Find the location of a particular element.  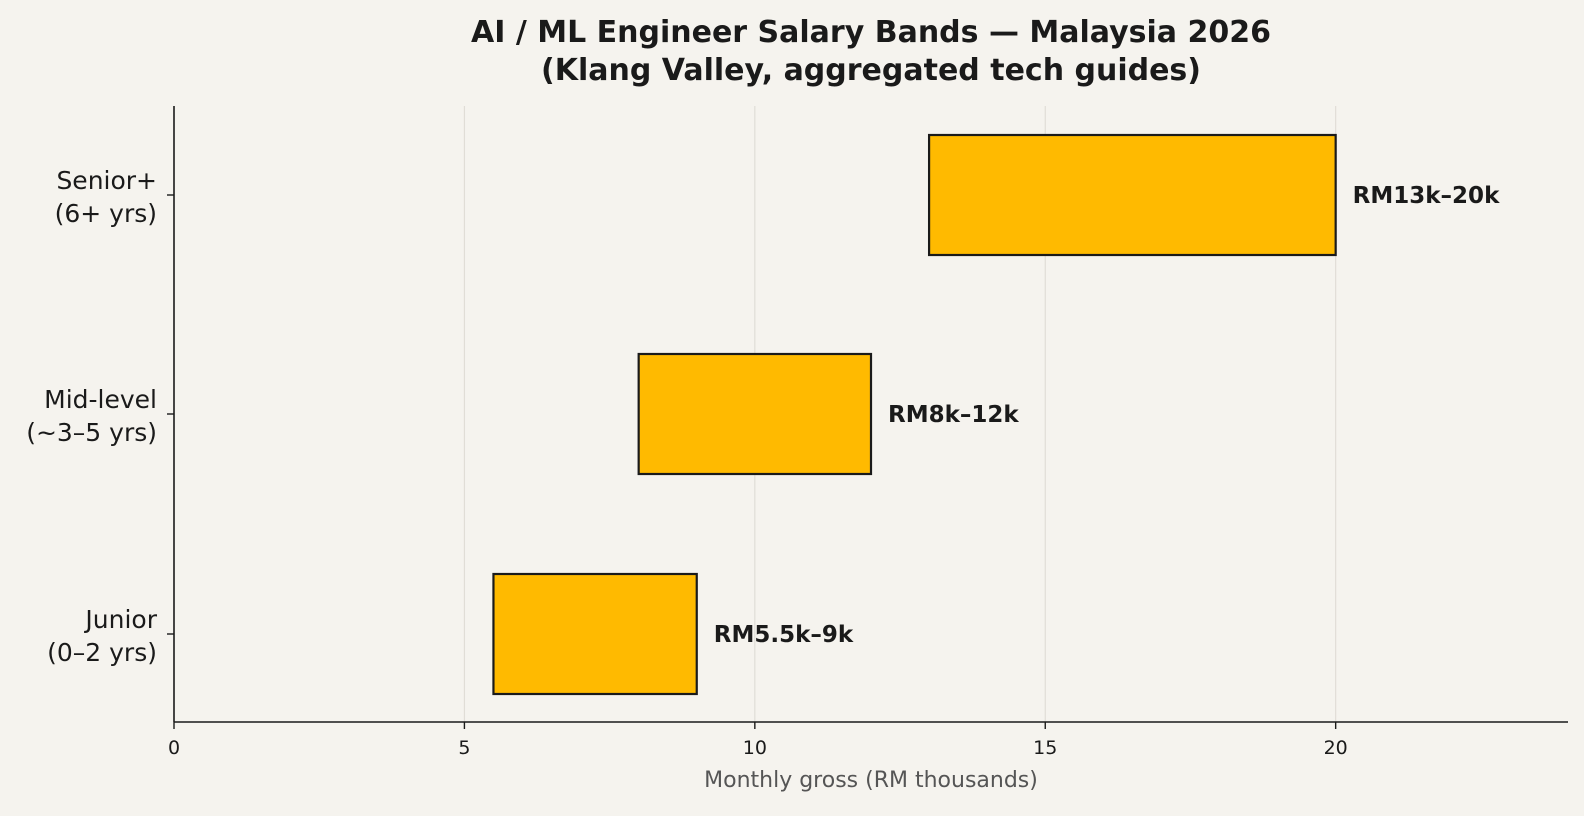

chart-title-line-2: (Klang Valley, aggregated tech guides) is located at coordinates (871, 70).